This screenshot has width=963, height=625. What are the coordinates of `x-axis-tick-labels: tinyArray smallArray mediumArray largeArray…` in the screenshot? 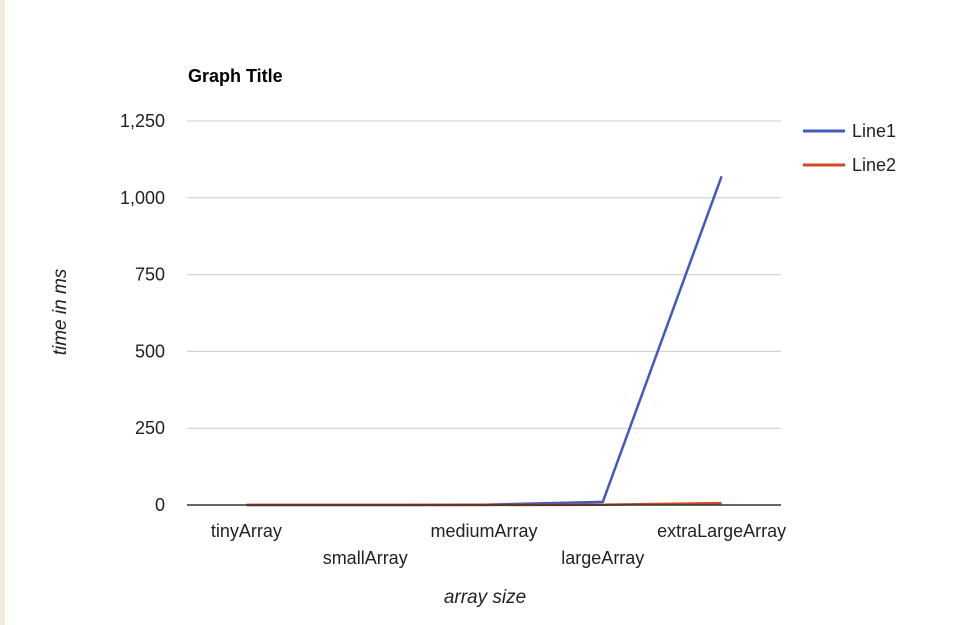 It's located at (498, 544).